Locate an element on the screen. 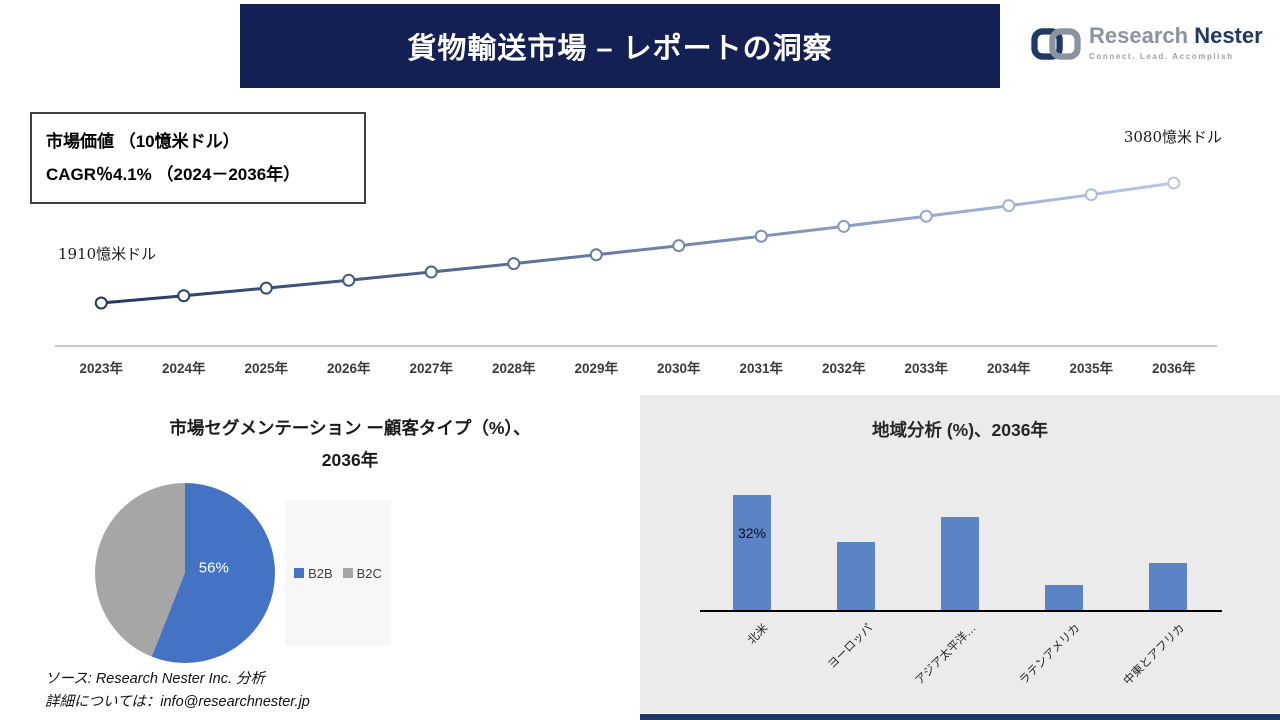 The width and height of the screenshot is (1280, 720). pie-legend: B2B B2C is located at coordinates (338, 573).